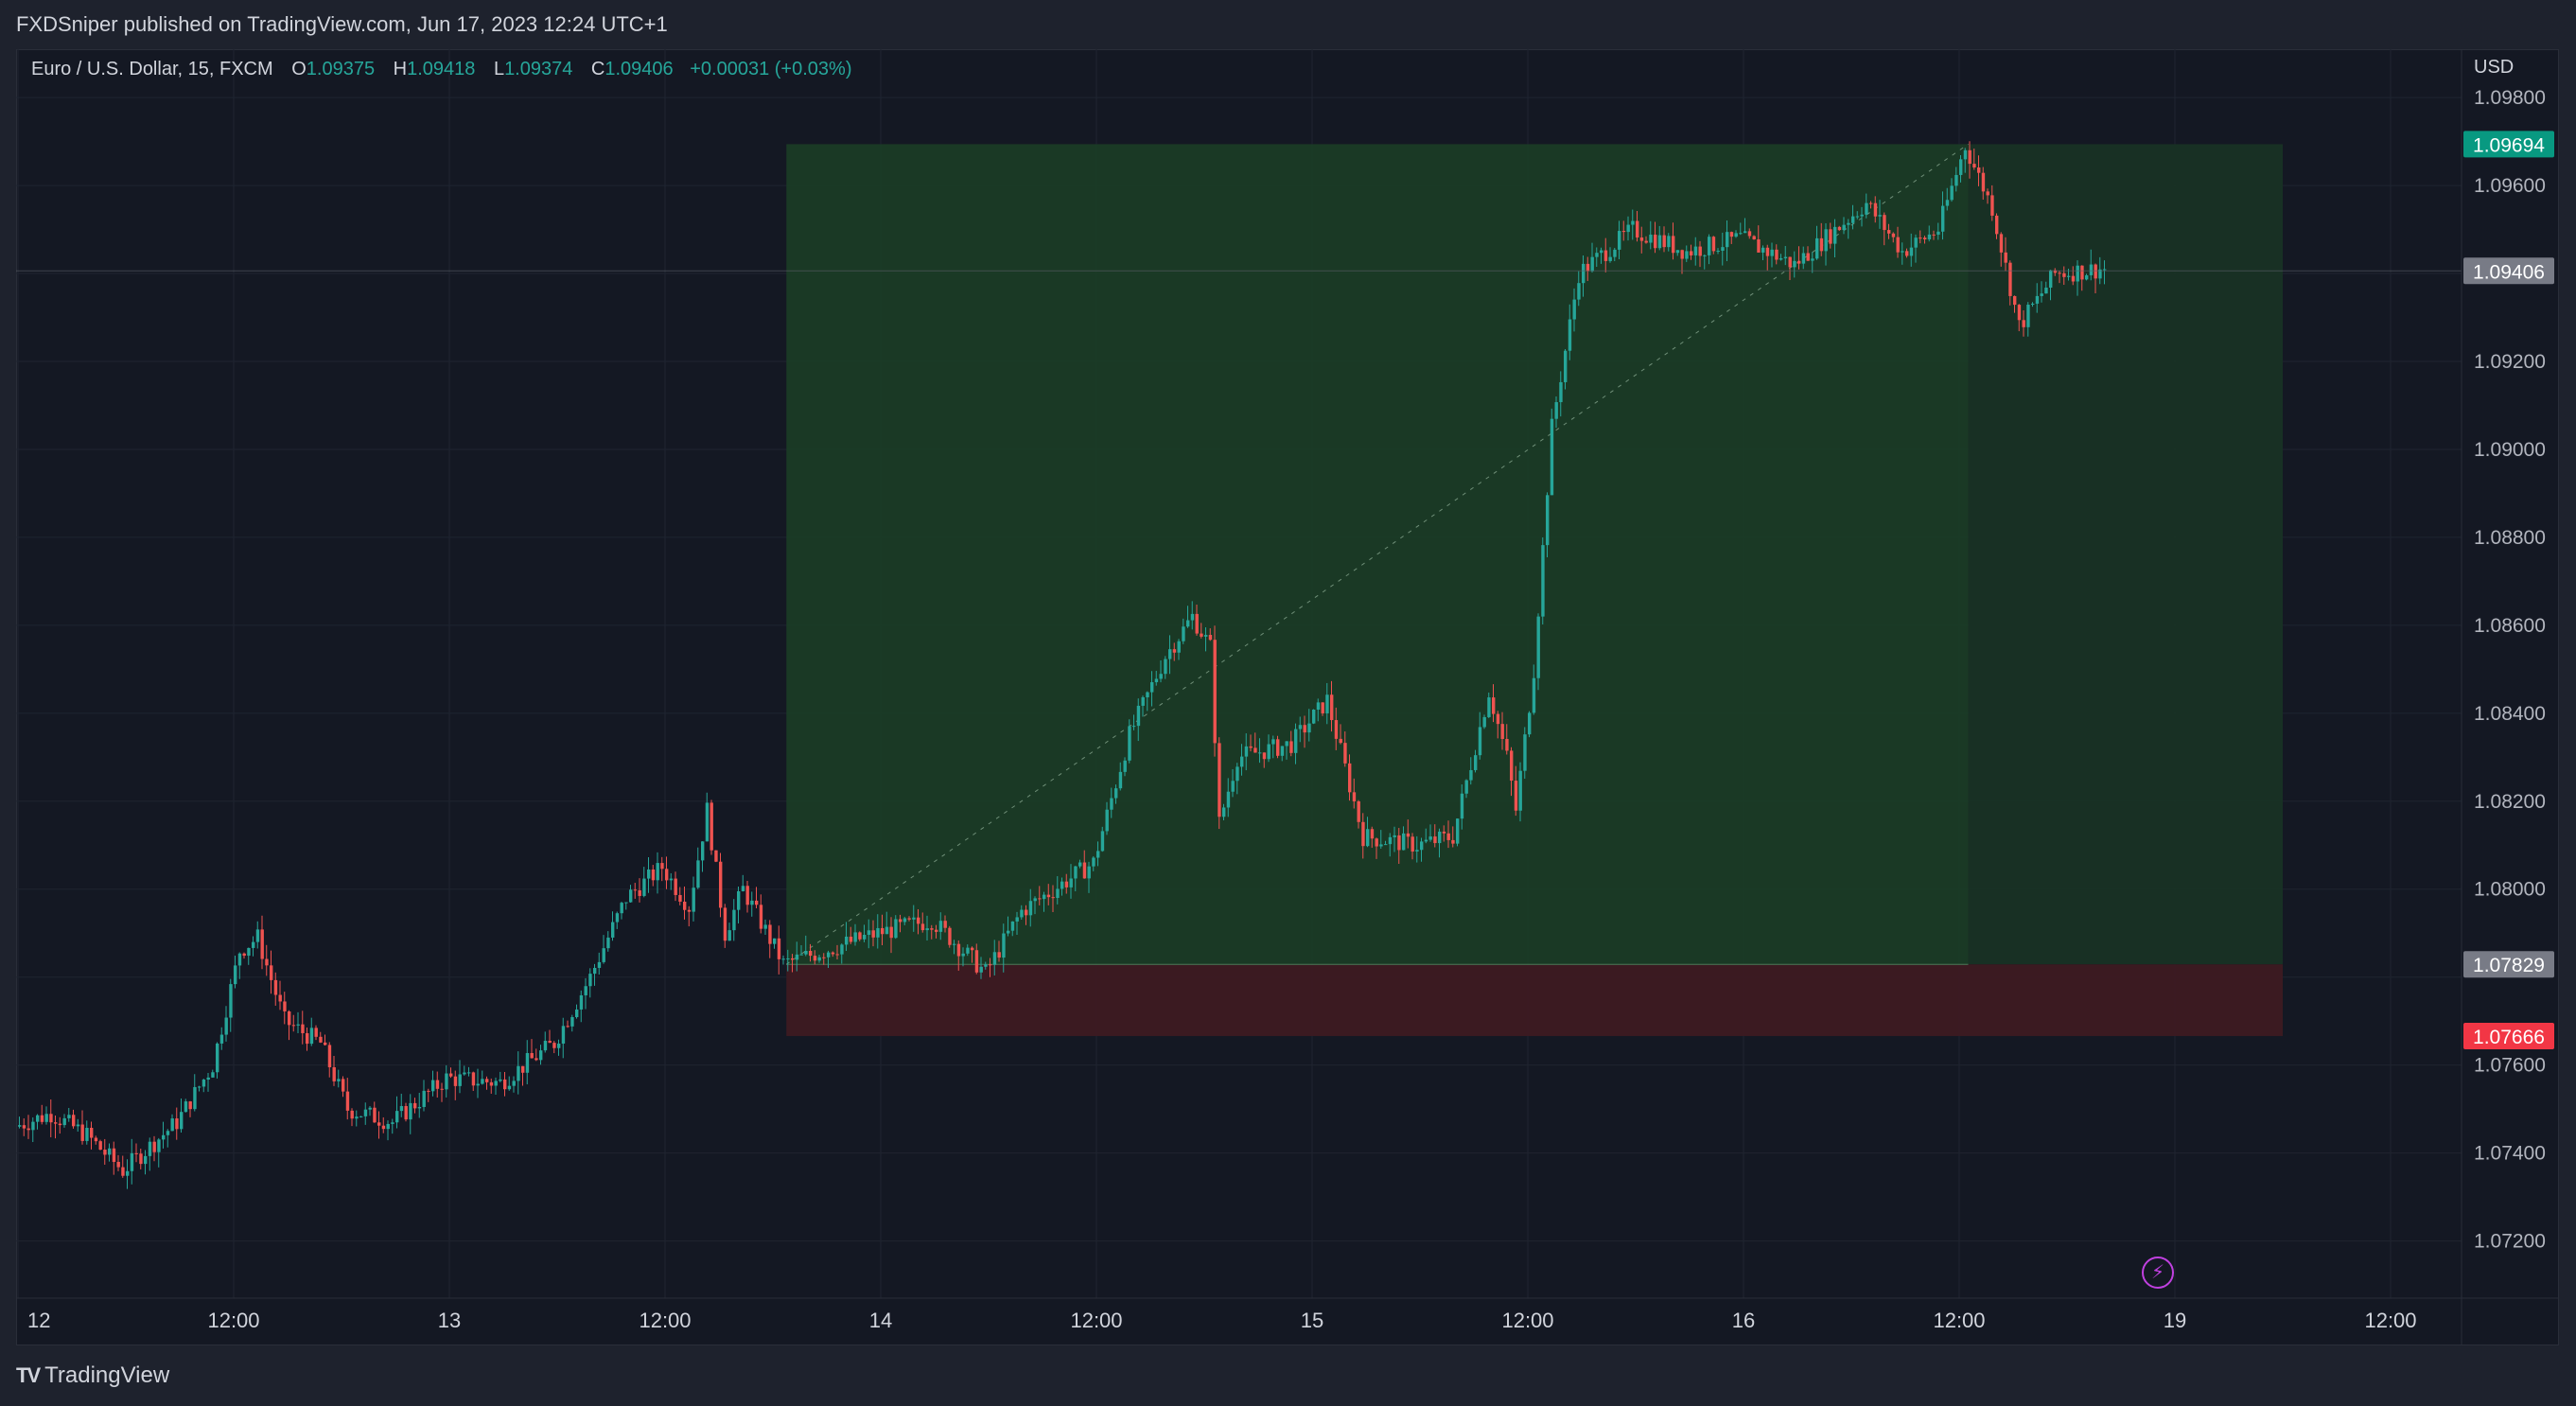  Describe the element at coordinates (2495, 67) in the screenshot. I see `currency-label: USD` at that location.